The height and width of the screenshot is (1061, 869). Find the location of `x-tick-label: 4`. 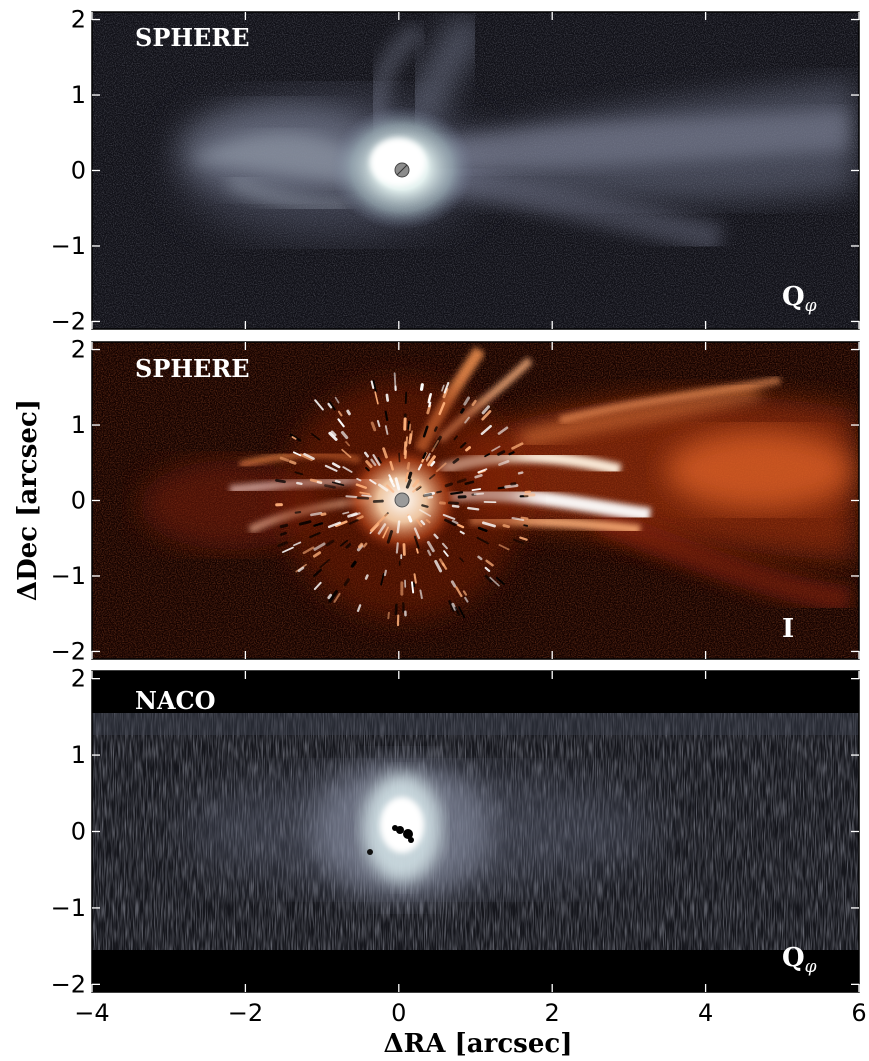

x-tick-label: 4 is located at coordinates (705, 1013).